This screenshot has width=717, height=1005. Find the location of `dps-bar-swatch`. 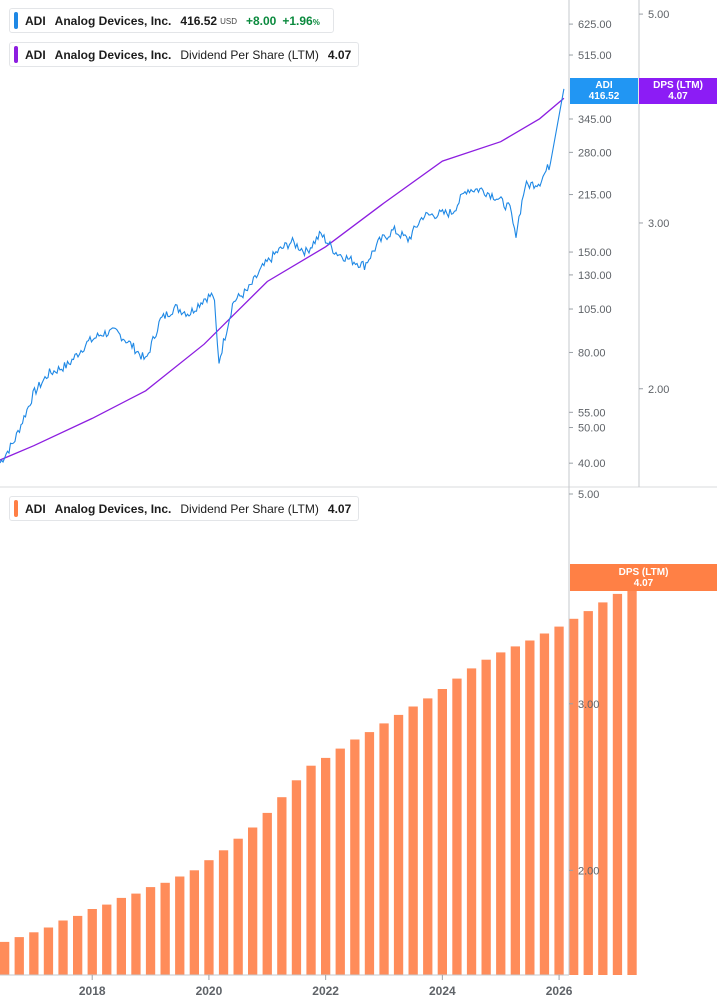

dps-bar-swatch is located at coordinates (16, 508).